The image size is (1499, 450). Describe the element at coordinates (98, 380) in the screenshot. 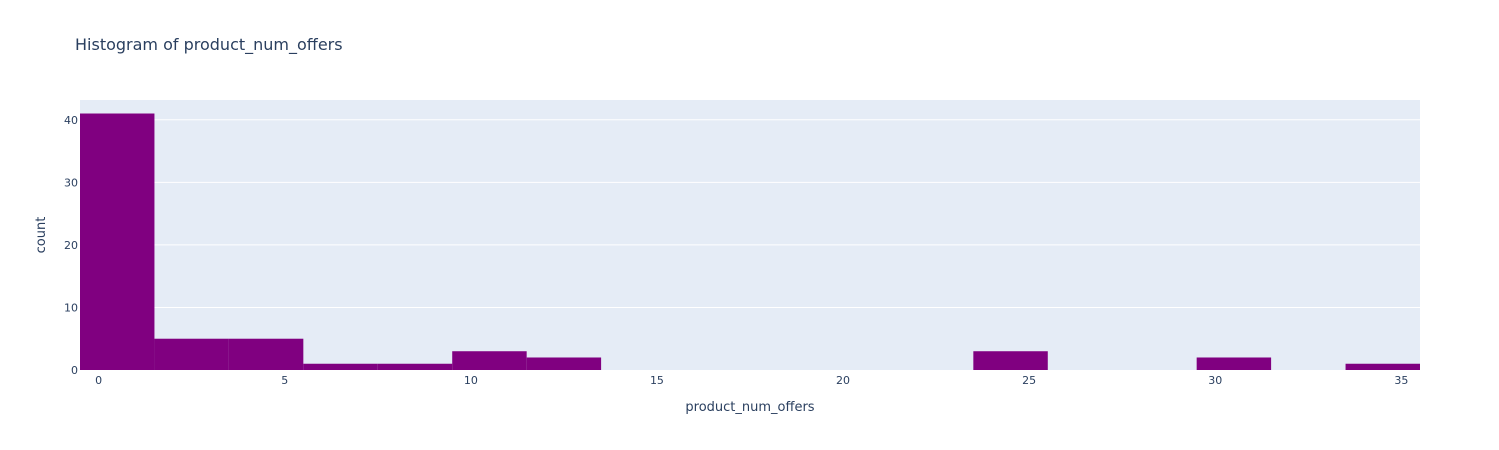

I see `x-tick-label: 0` at that location.